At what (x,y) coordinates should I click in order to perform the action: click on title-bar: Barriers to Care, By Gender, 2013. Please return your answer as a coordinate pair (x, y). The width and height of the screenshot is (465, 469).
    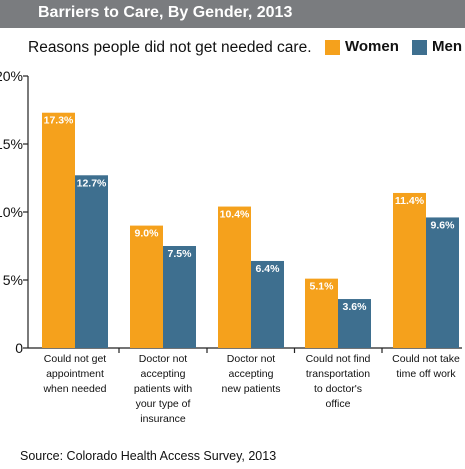
    Looking at the image, I should click on (232, 14).